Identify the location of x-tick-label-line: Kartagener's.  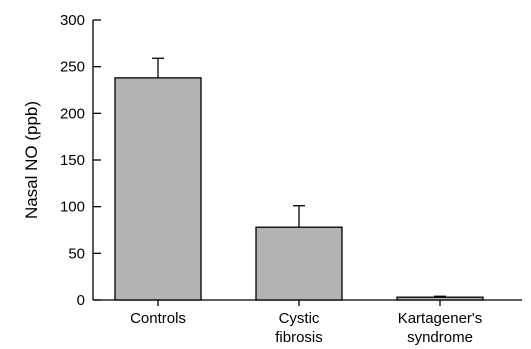
(440, 318).